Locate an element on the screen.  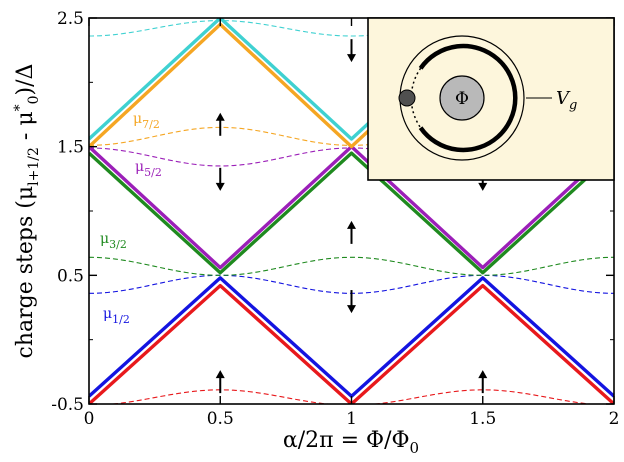
y-axis-title: charge steps (μl+1/2 - μ*0)/Δ is located at coordinates (27, 211).